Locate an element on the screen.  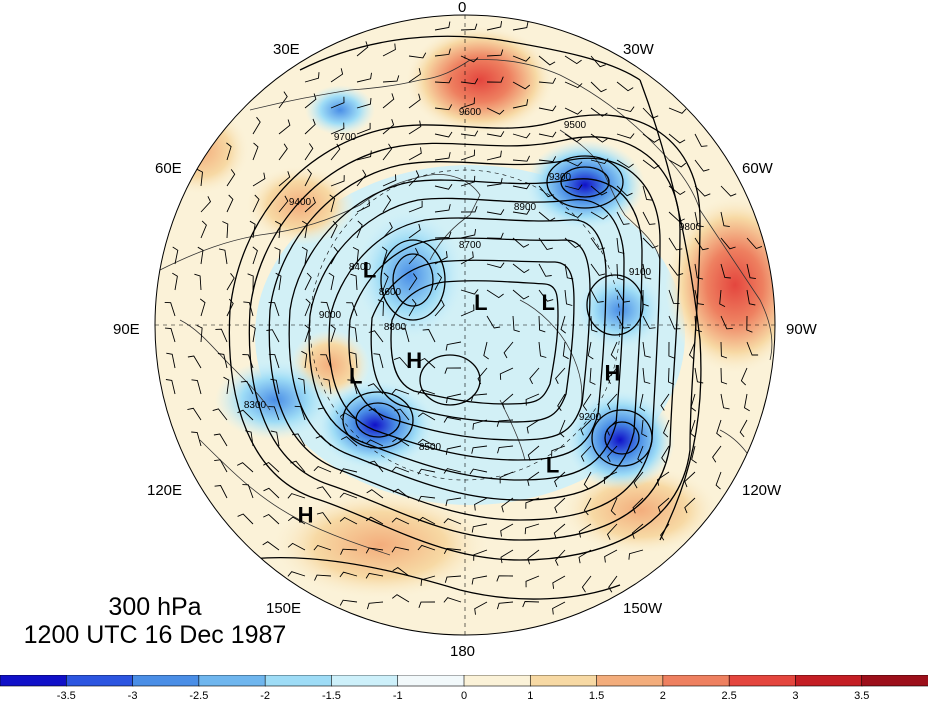
lon-label-90e: 90E is located at coordinates (126, 329).